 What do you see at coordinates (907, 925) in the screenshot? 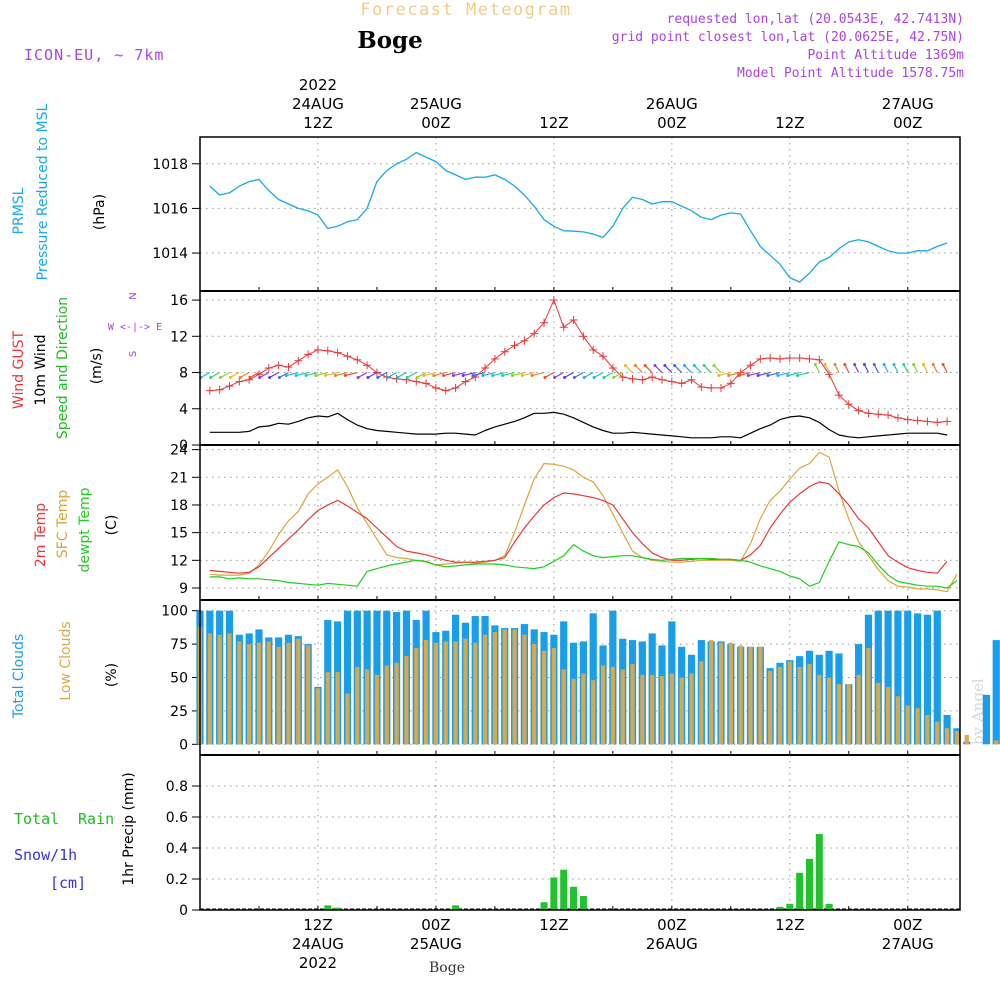
I see `time-label: 00Z` at bounding box center [907, 925].